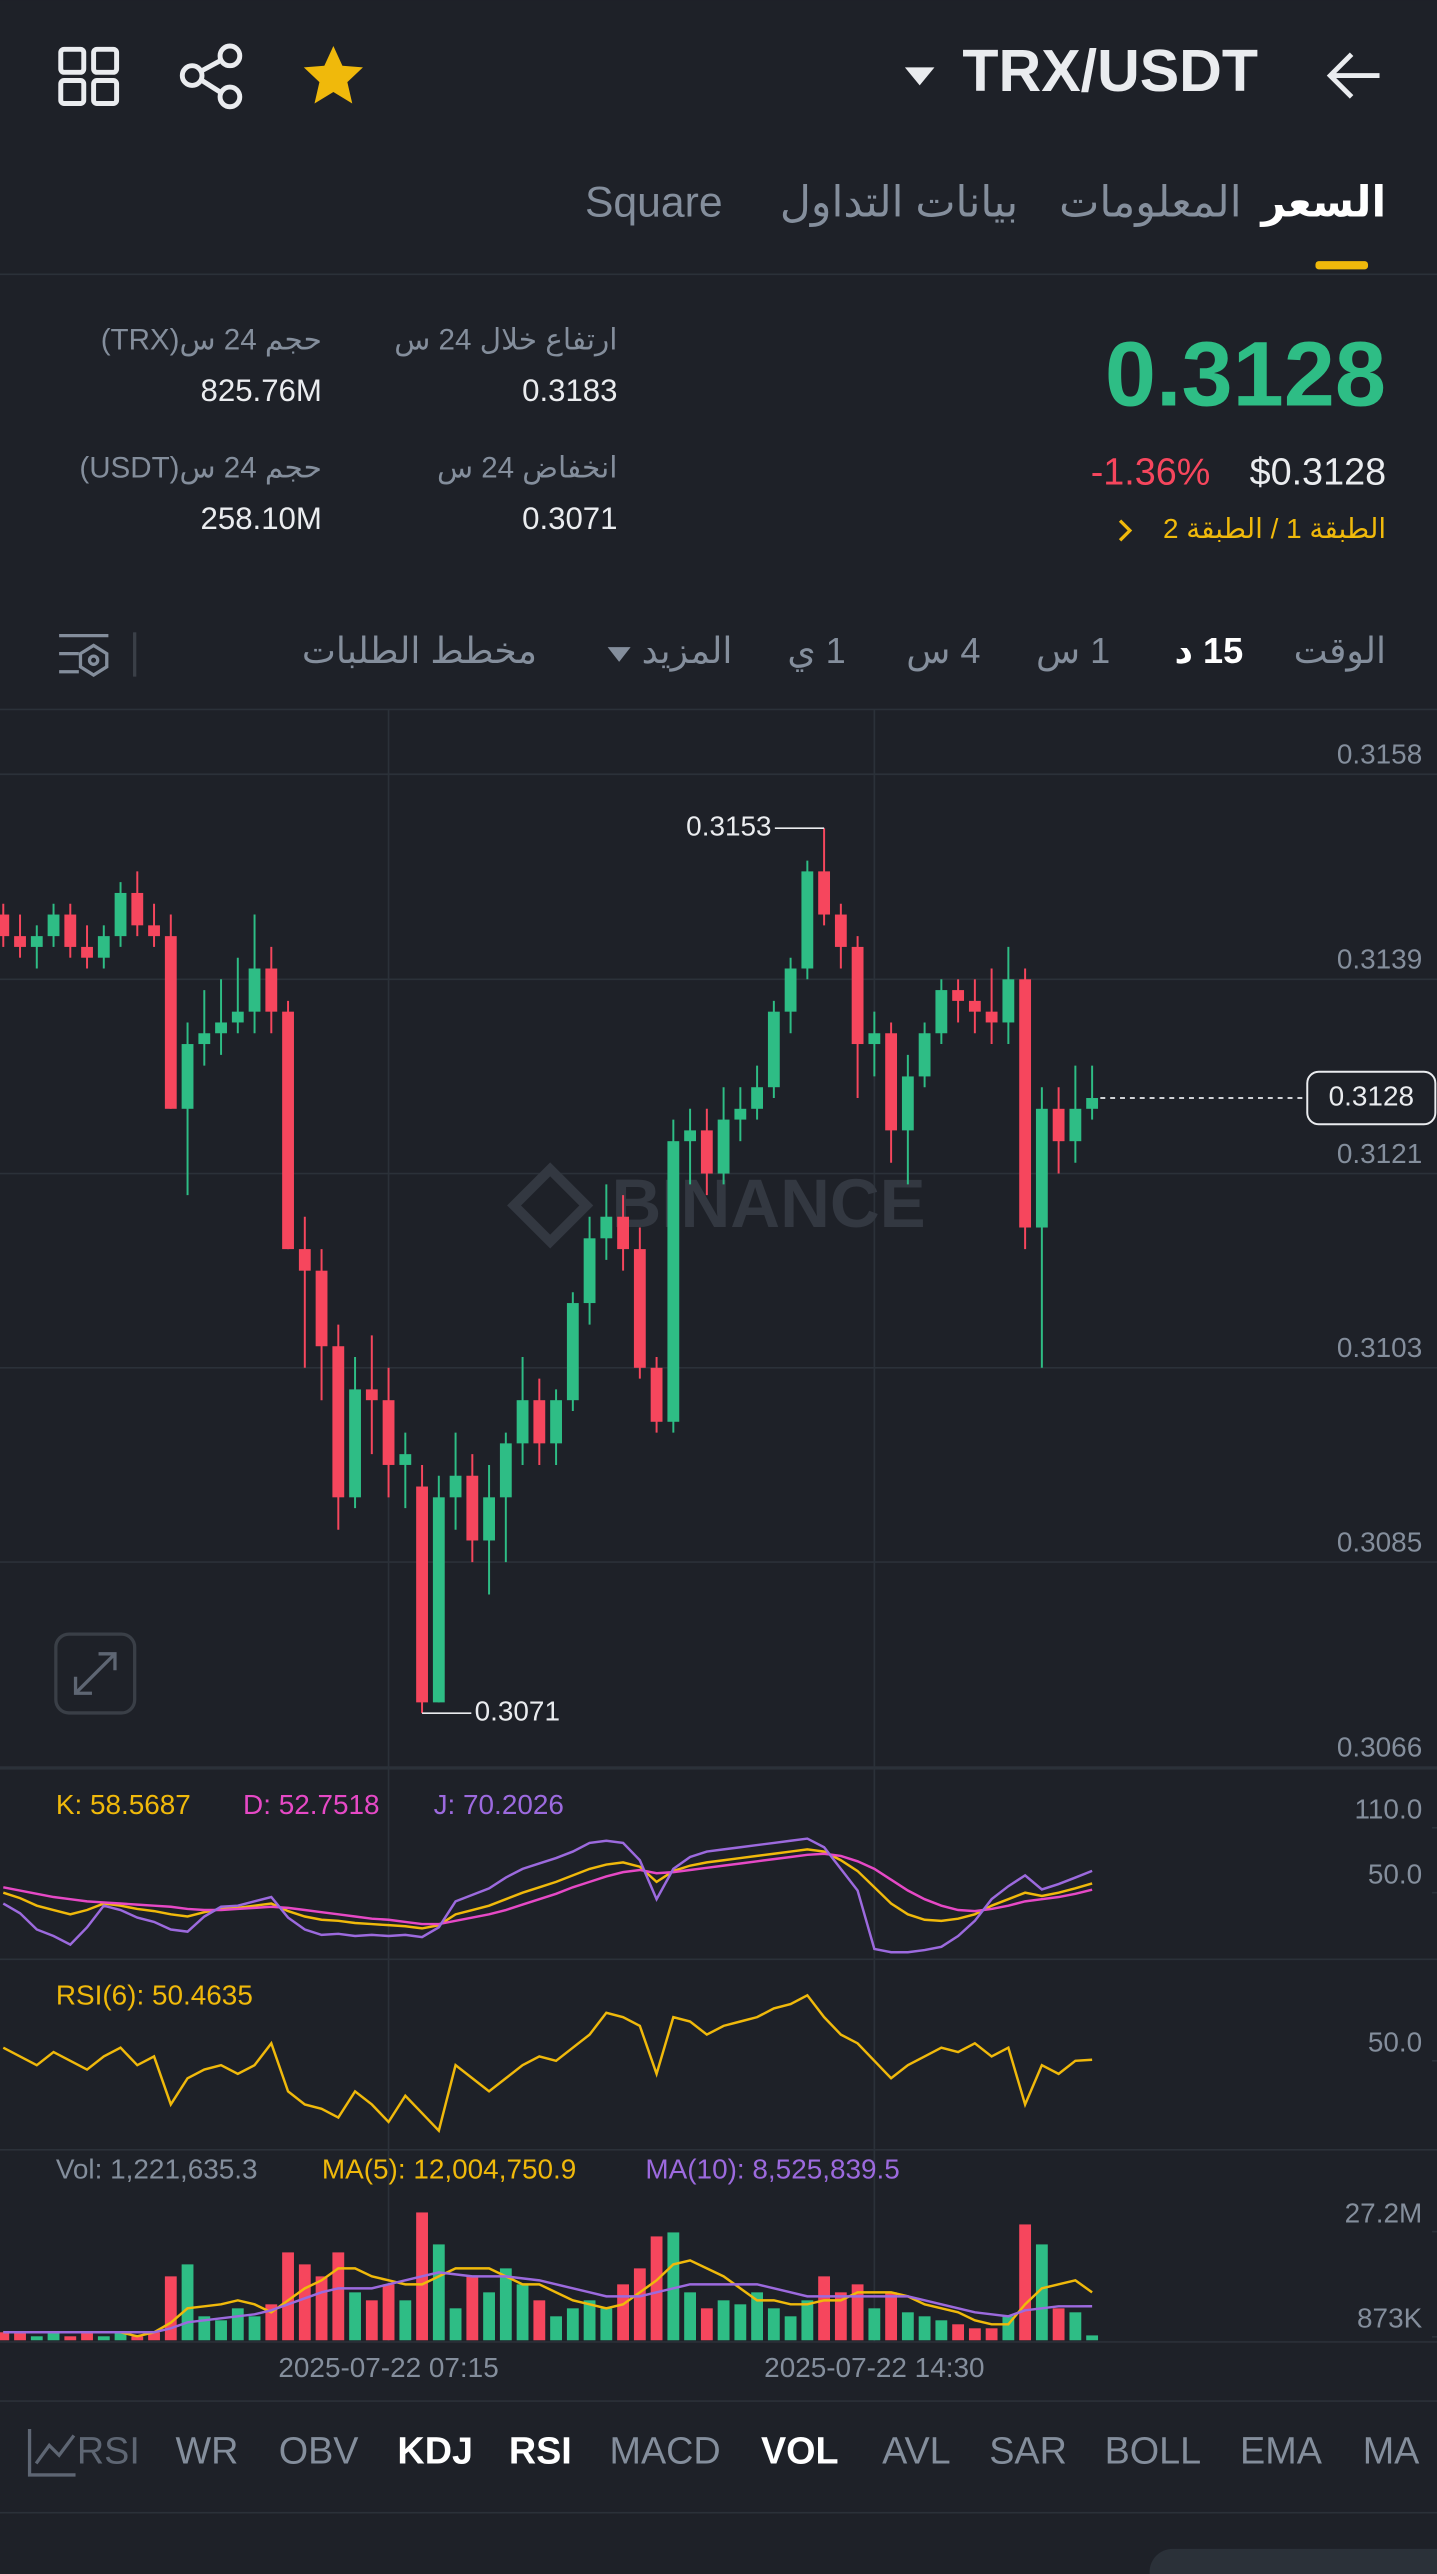  What do you see at coordinates (1208, 650) in the screenshot?
I see `timeframe: 15 د` at bounding box center [1208, 650].